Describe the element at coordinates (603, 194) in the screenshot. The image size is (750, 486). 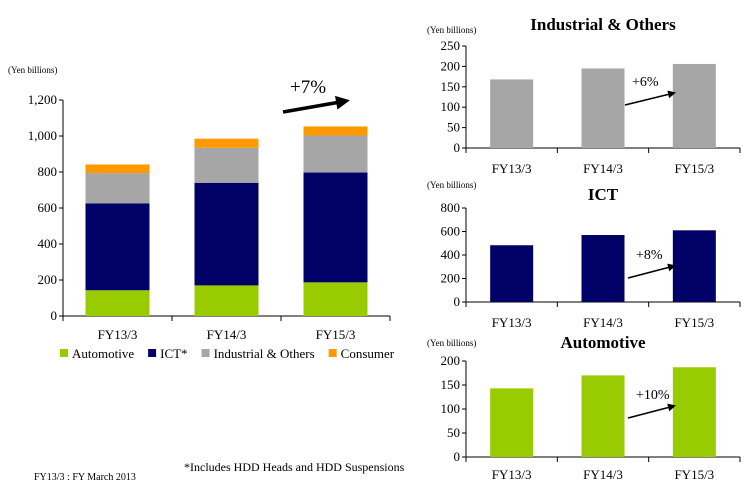
I see `ict-title: ICT` at that location.